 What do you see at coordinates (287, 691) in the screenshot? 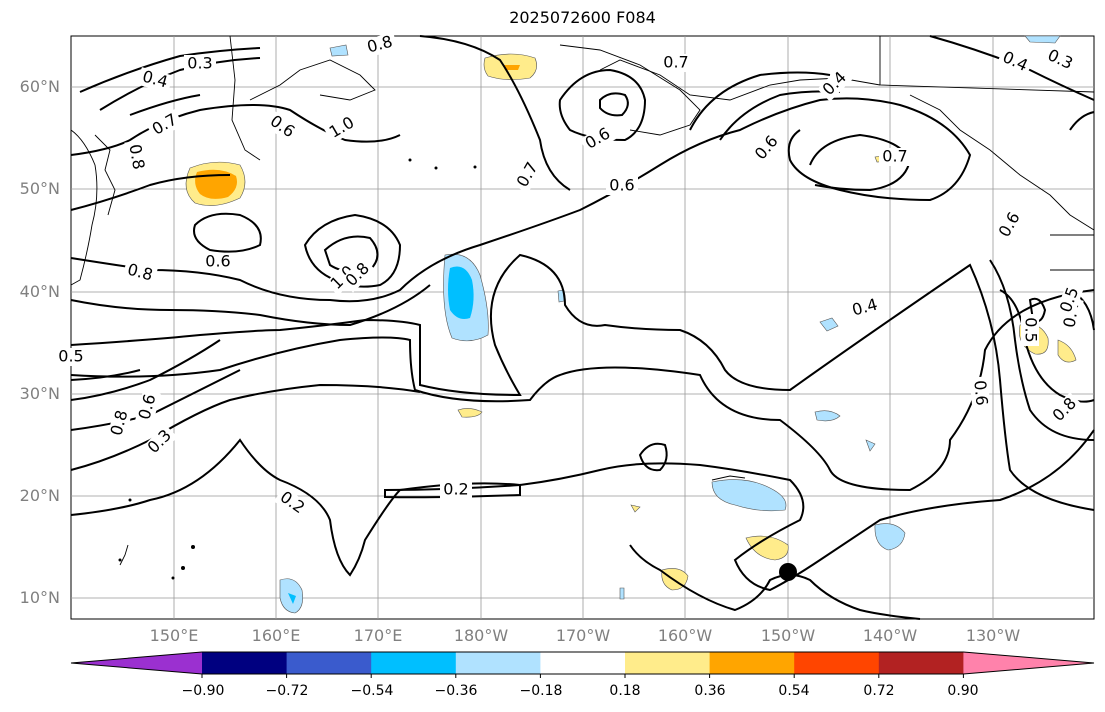
I see `colorbar-tick-label: −0.72` at bounding box center [287, 691].